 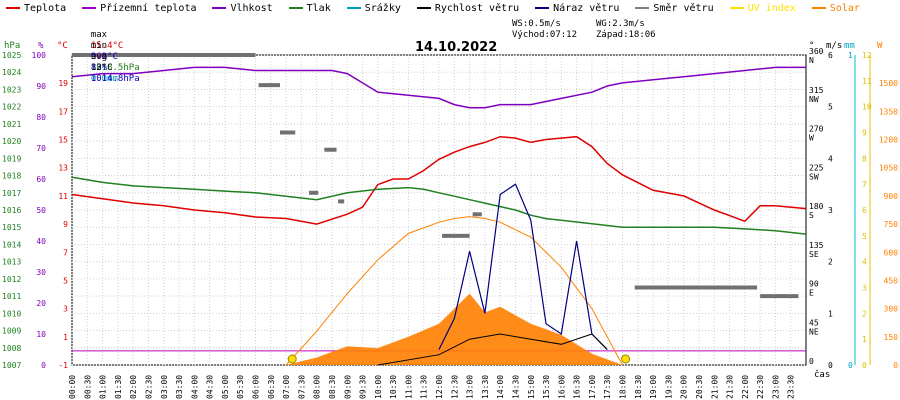 What do you see at coordinates (63, 111) in the screenshot?
I see `temperature-tick-label: 17` at bounding box center [63, 111].